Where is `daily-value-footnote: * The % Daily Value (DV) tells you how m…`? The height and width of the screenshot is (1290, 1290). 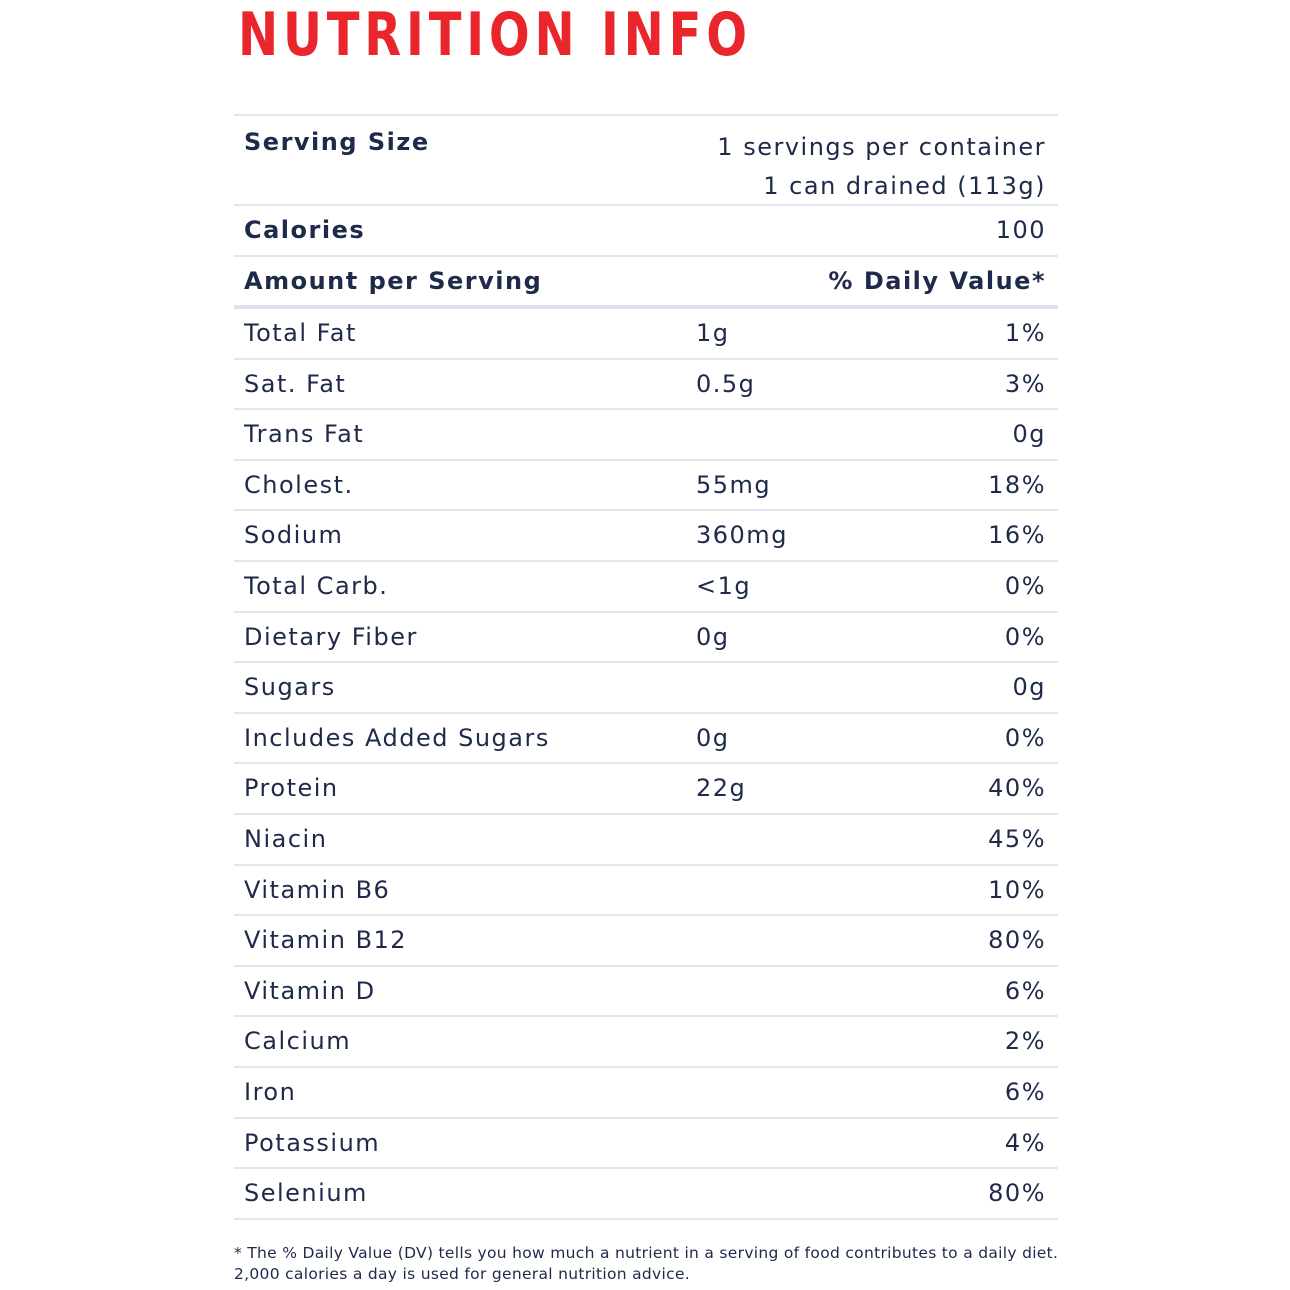
daily-value-footnote: * The % Daily Value (DV) tells you how m… is located at coordinates (646, 1263).